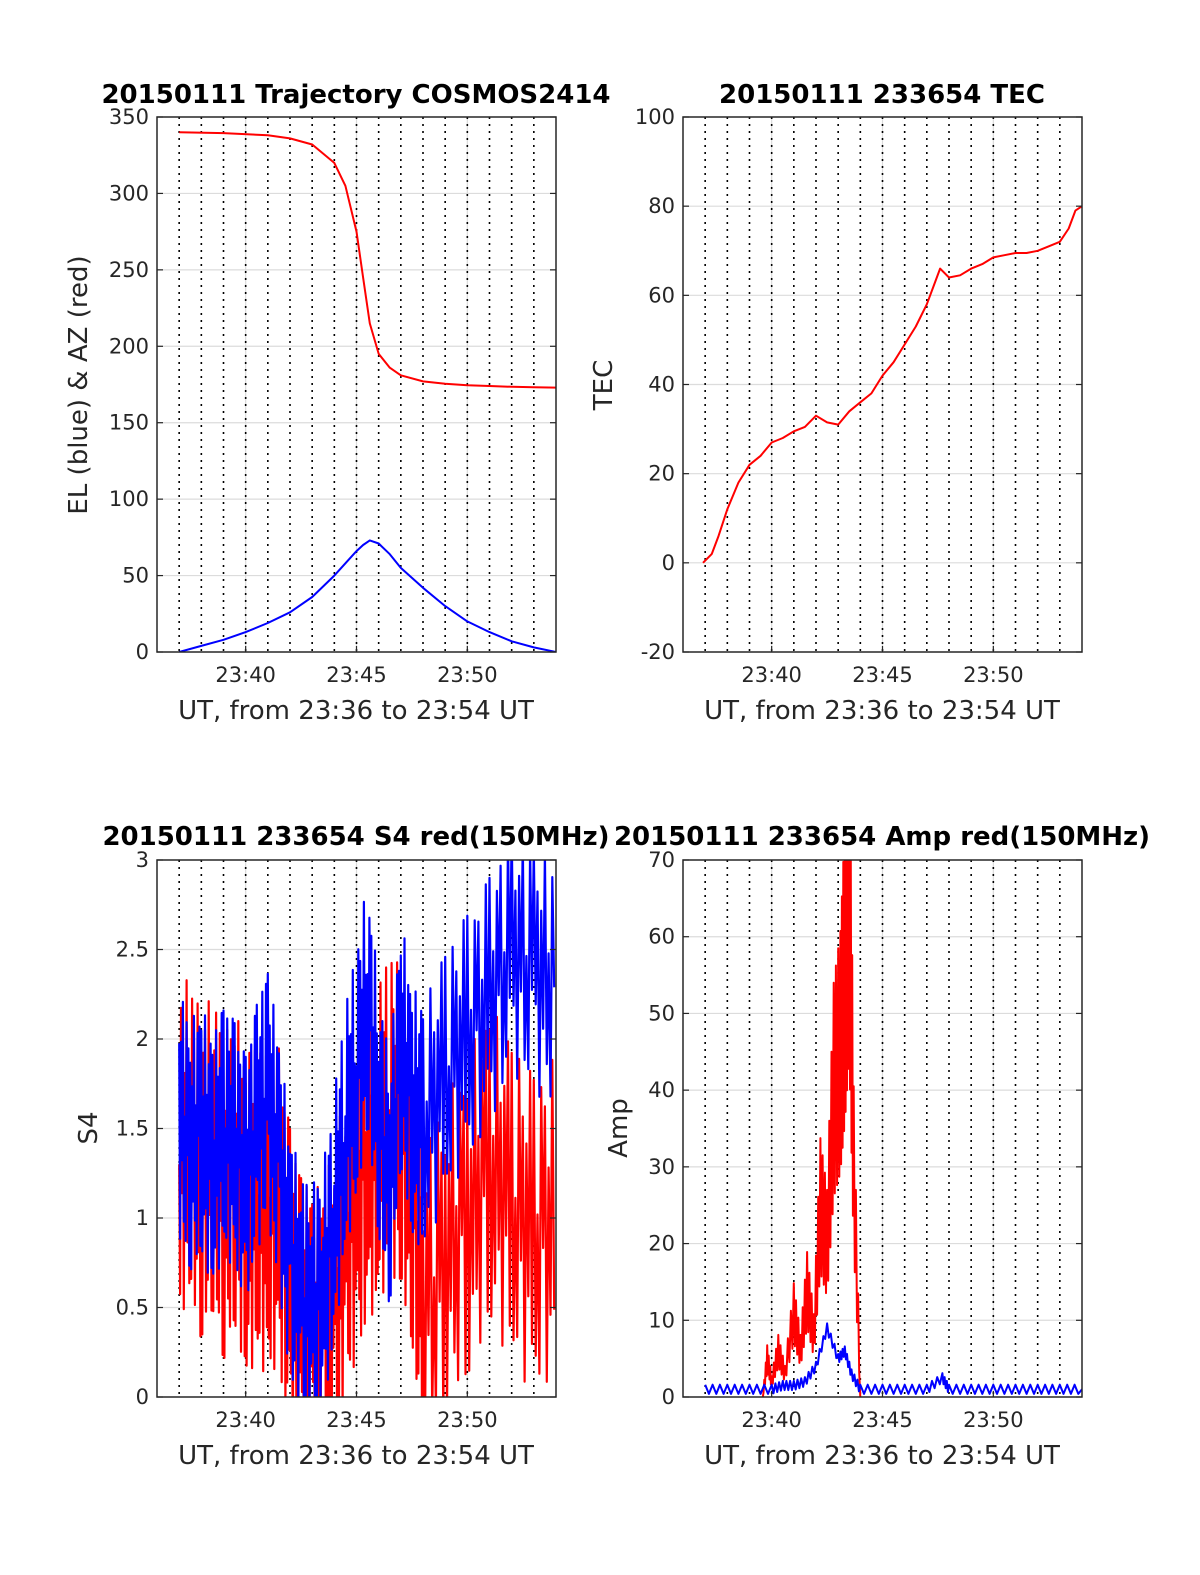 The width and height of the screenshot is (1200, 1575). Describe the element at coordinates (142, 860) in the screenshot. I see `y-tick-label: 3` at that location.